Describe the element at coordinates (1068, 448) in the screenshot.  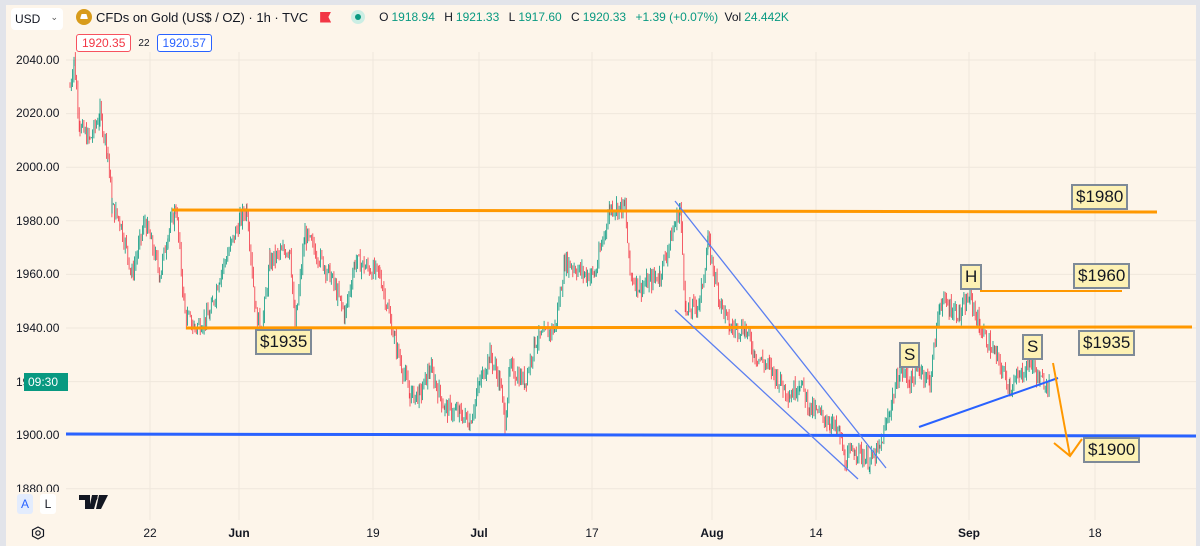
I see `projection-arrowhead` at that location.